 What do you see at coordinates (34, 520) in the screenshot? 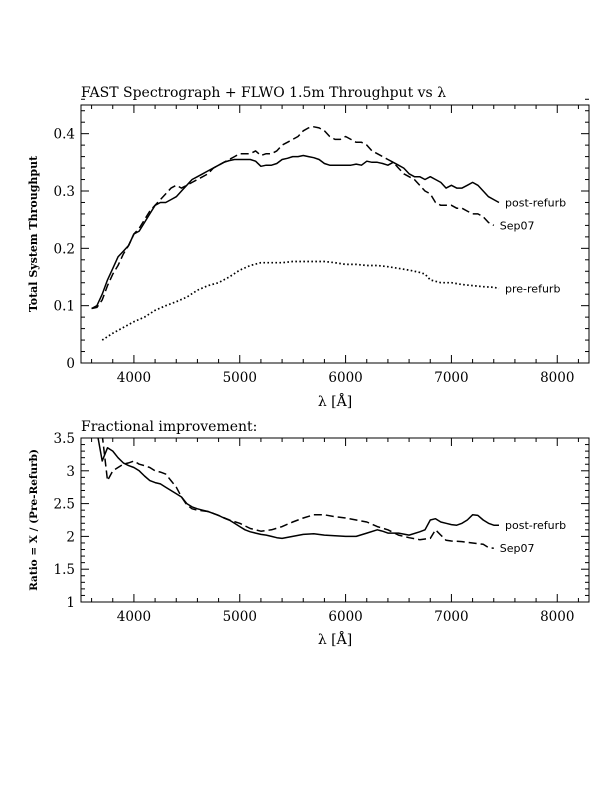
I see `y-axis-label: Ratio = X / (Pre-Refurb)` at bounding box center [34, 520].